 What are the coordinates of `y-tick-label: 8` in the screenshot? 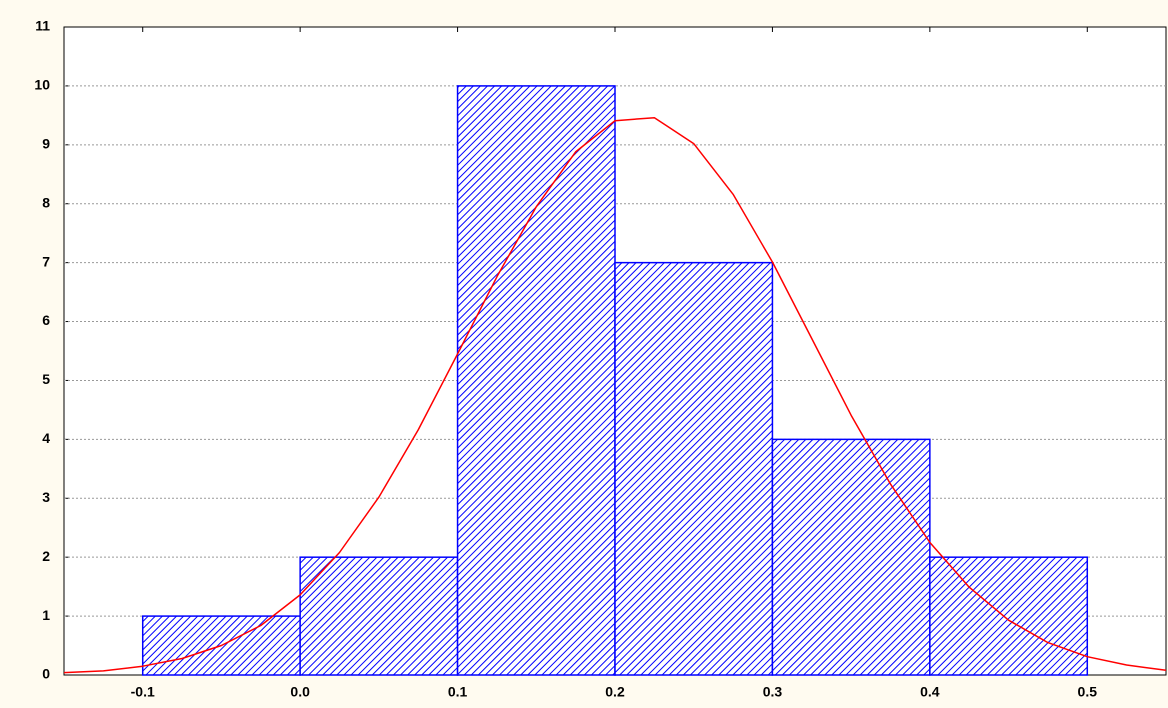 It's located at (46, 202).